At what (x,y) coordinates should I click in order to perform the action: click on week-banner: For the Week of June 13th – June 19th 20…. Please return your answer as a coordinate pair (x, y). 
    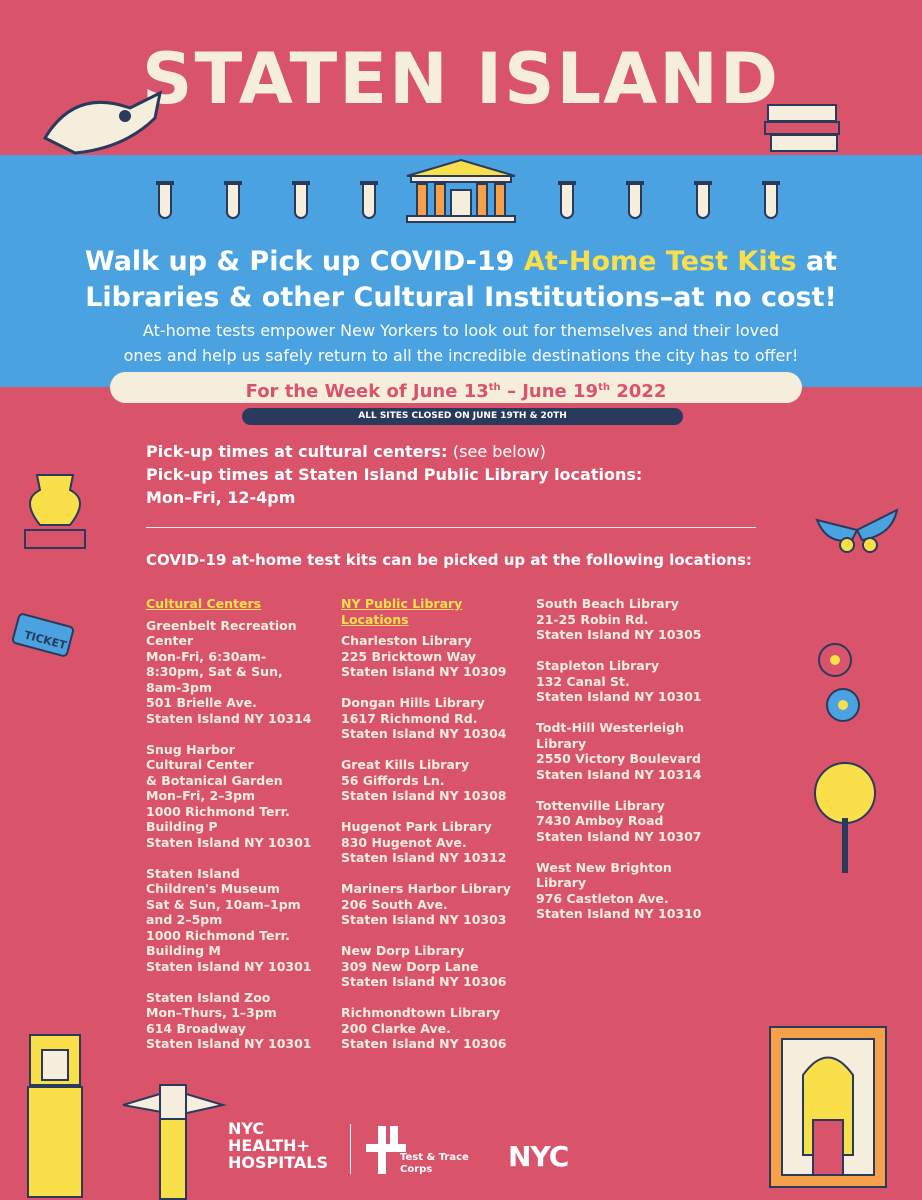
    Looking at the image, I should click on (456, 387).